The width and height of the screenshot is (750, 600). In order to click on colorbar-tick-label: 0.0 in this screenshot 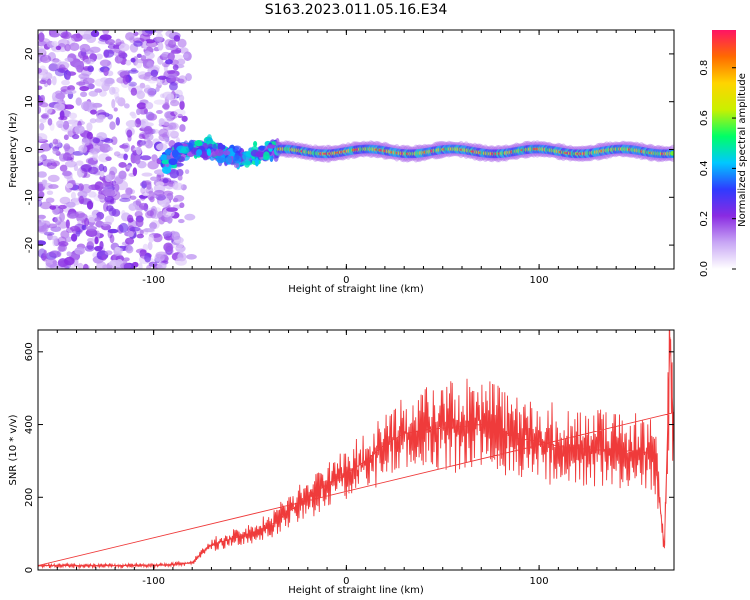, I will do `click(704, 269)`.